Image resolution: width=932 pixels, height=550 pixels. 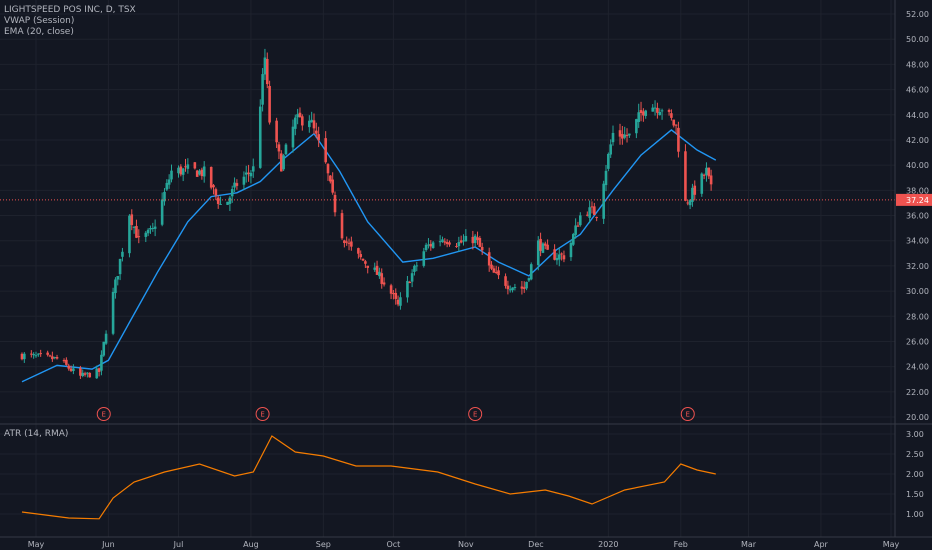 I want to click on last-price-tag, so click(x=914, y=199).